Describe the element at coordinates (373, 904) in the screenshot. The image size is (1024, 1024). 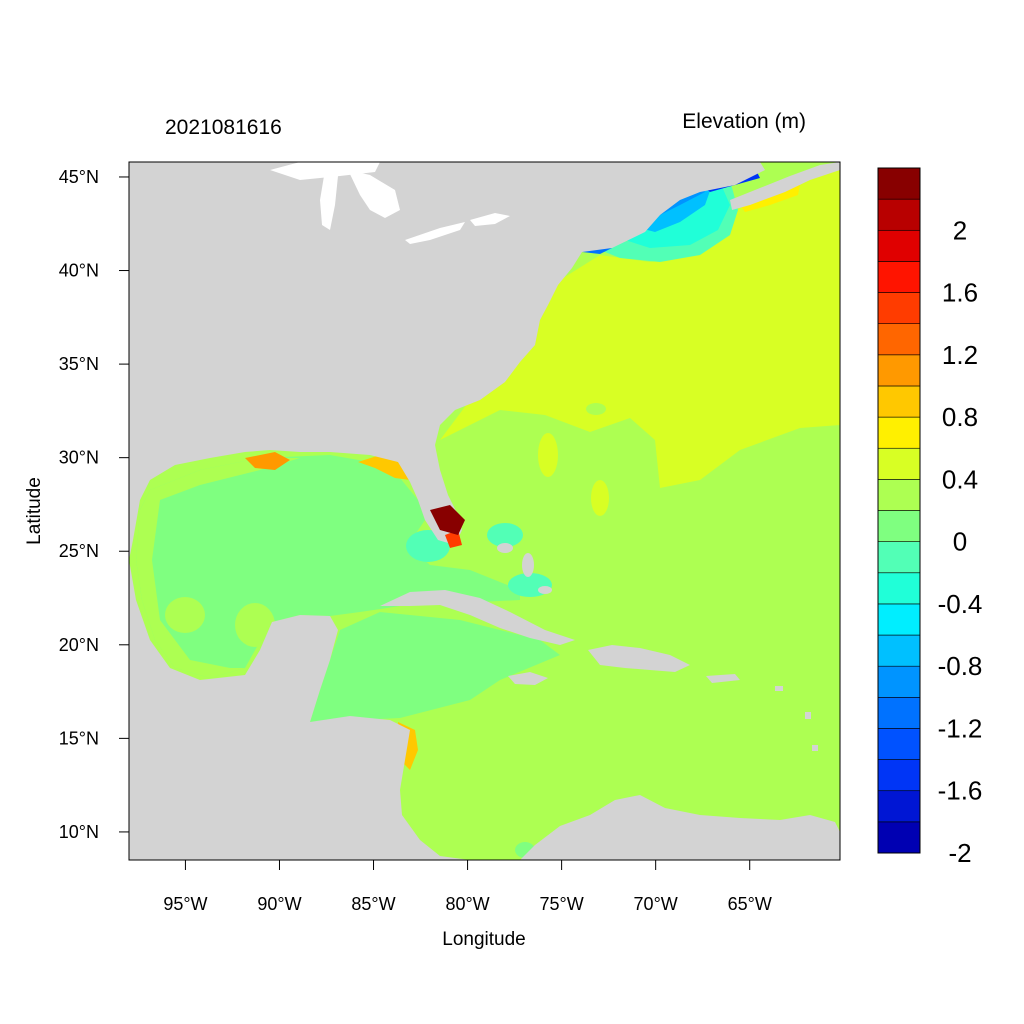
I see `x-tick-label: 85°W` at that location.